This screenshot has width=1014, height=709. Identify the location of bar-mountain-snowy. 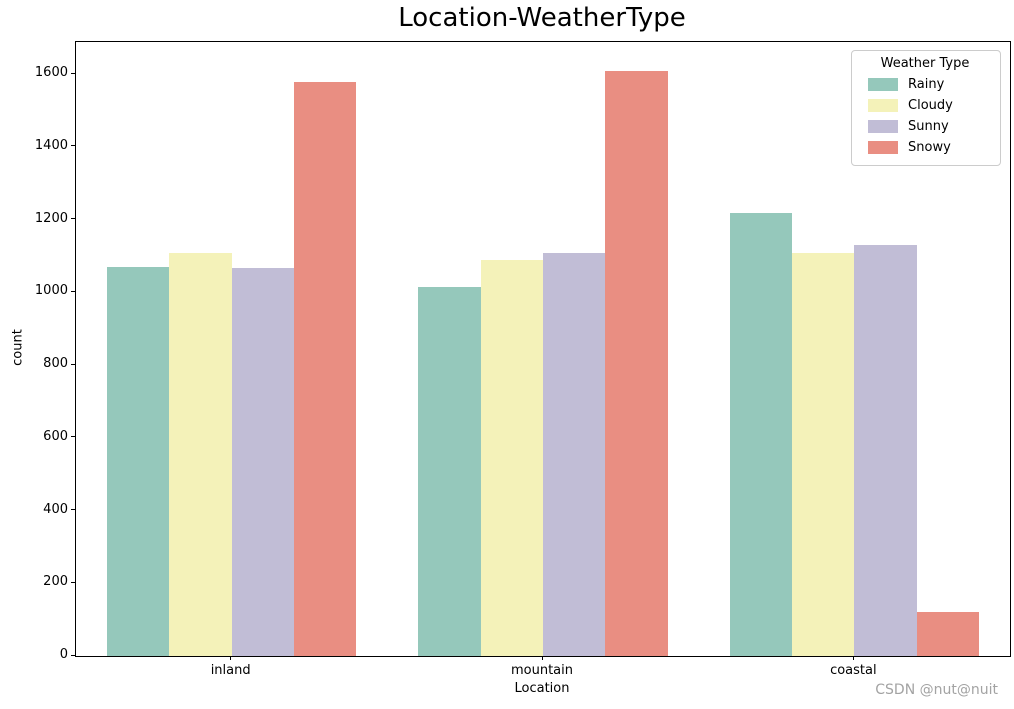
(636, 363).